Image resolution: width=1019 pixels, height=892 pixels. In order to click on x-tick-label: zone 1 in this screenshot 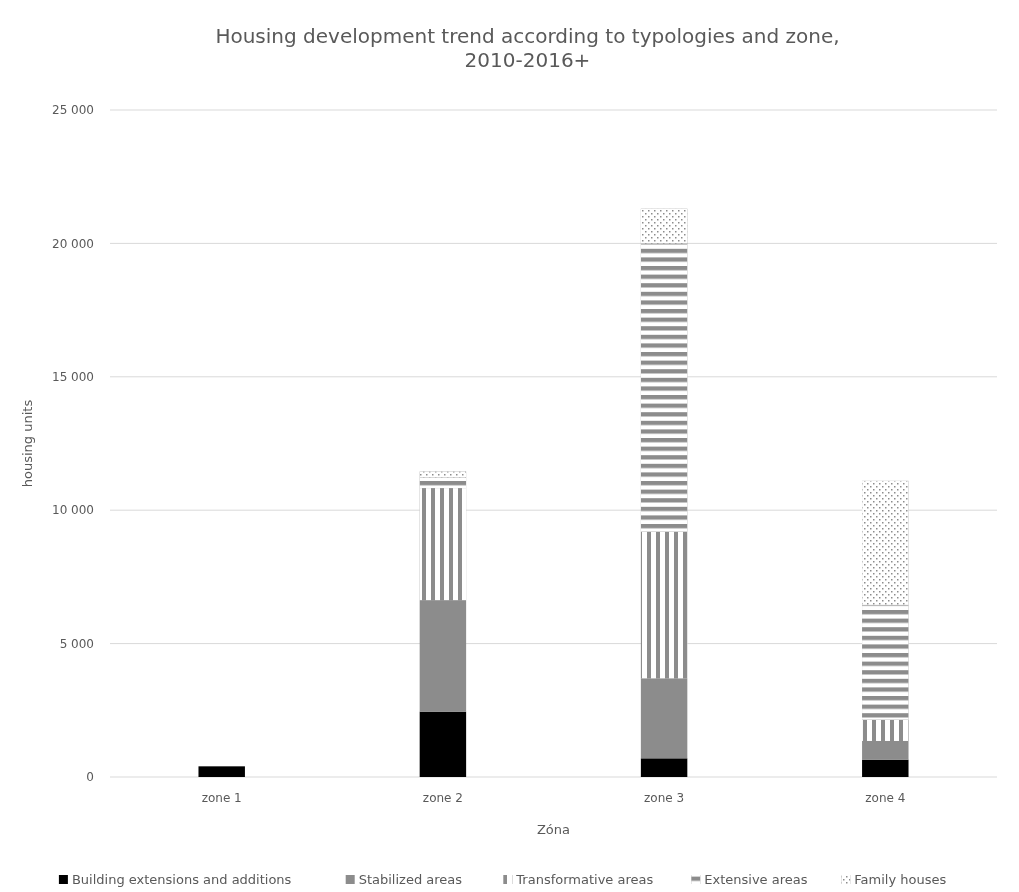, I will do `click(221, 798)`.